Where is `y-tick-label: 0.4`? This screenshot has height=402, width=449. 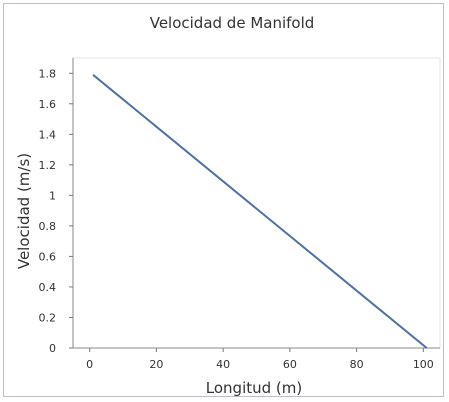
y-tick-label: 0.4 is located at coordinates (48, 287).